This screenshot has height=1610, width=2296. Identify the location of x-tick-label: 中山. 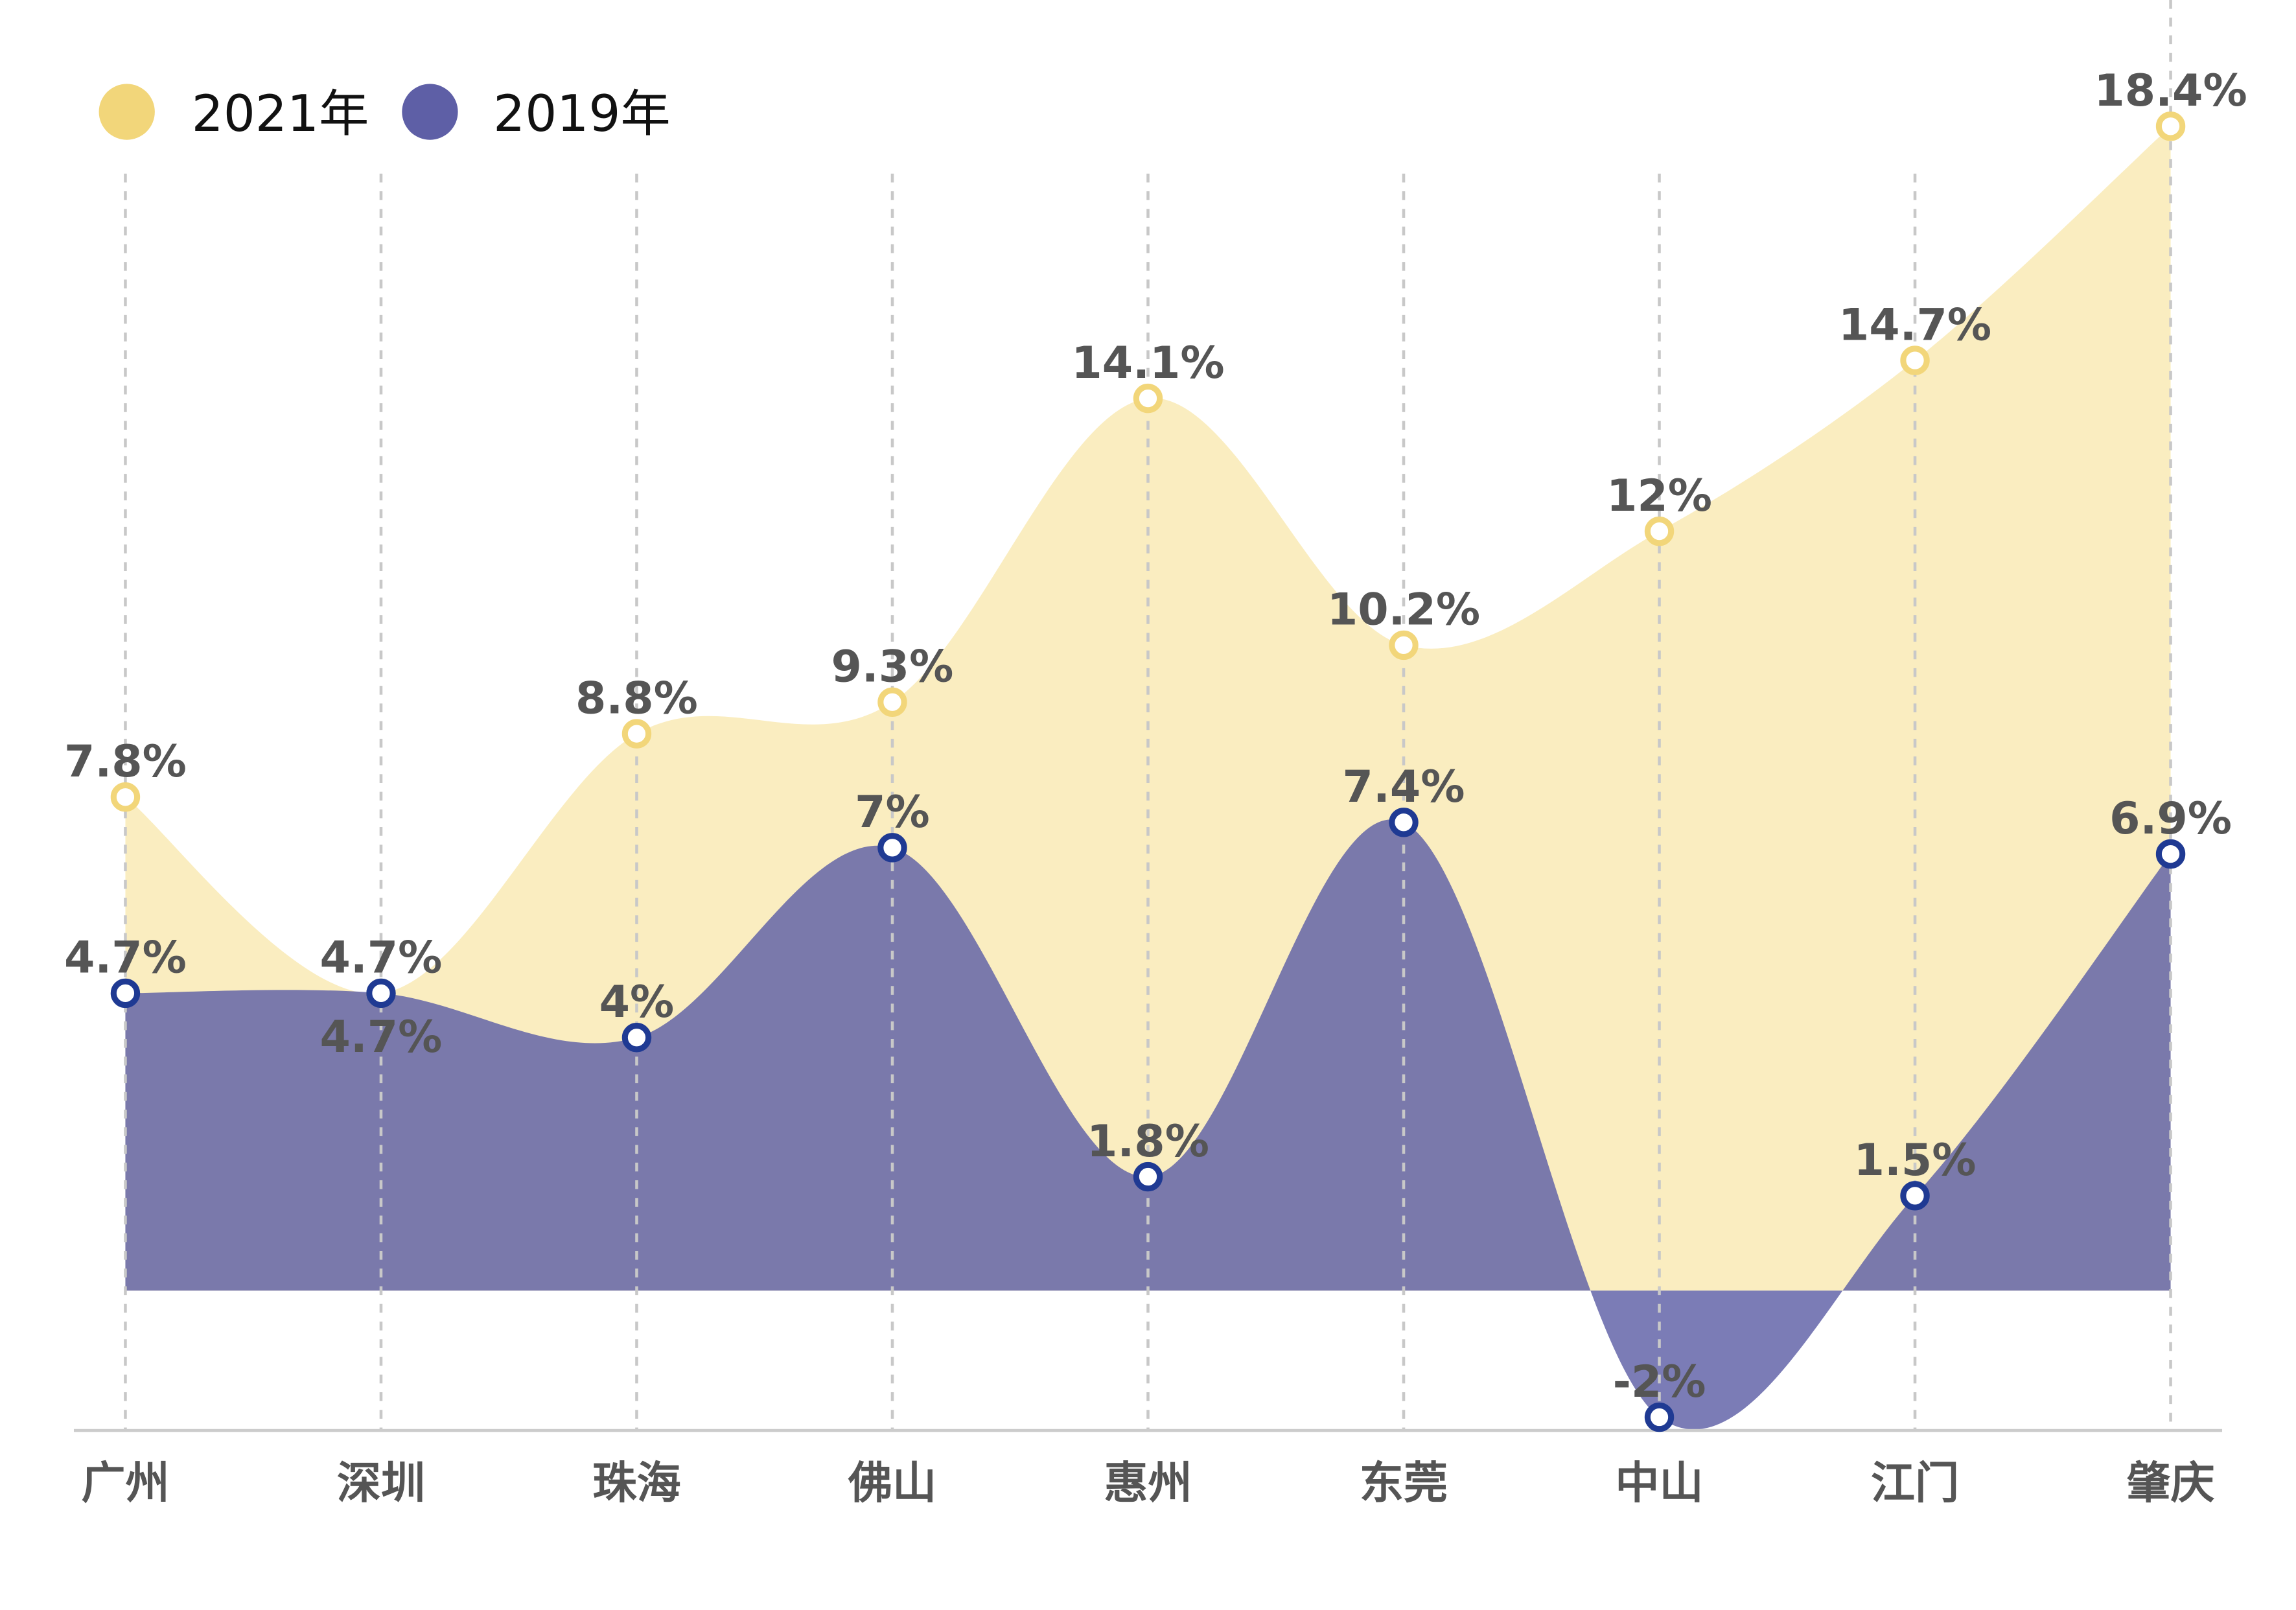
(1659, 1484).